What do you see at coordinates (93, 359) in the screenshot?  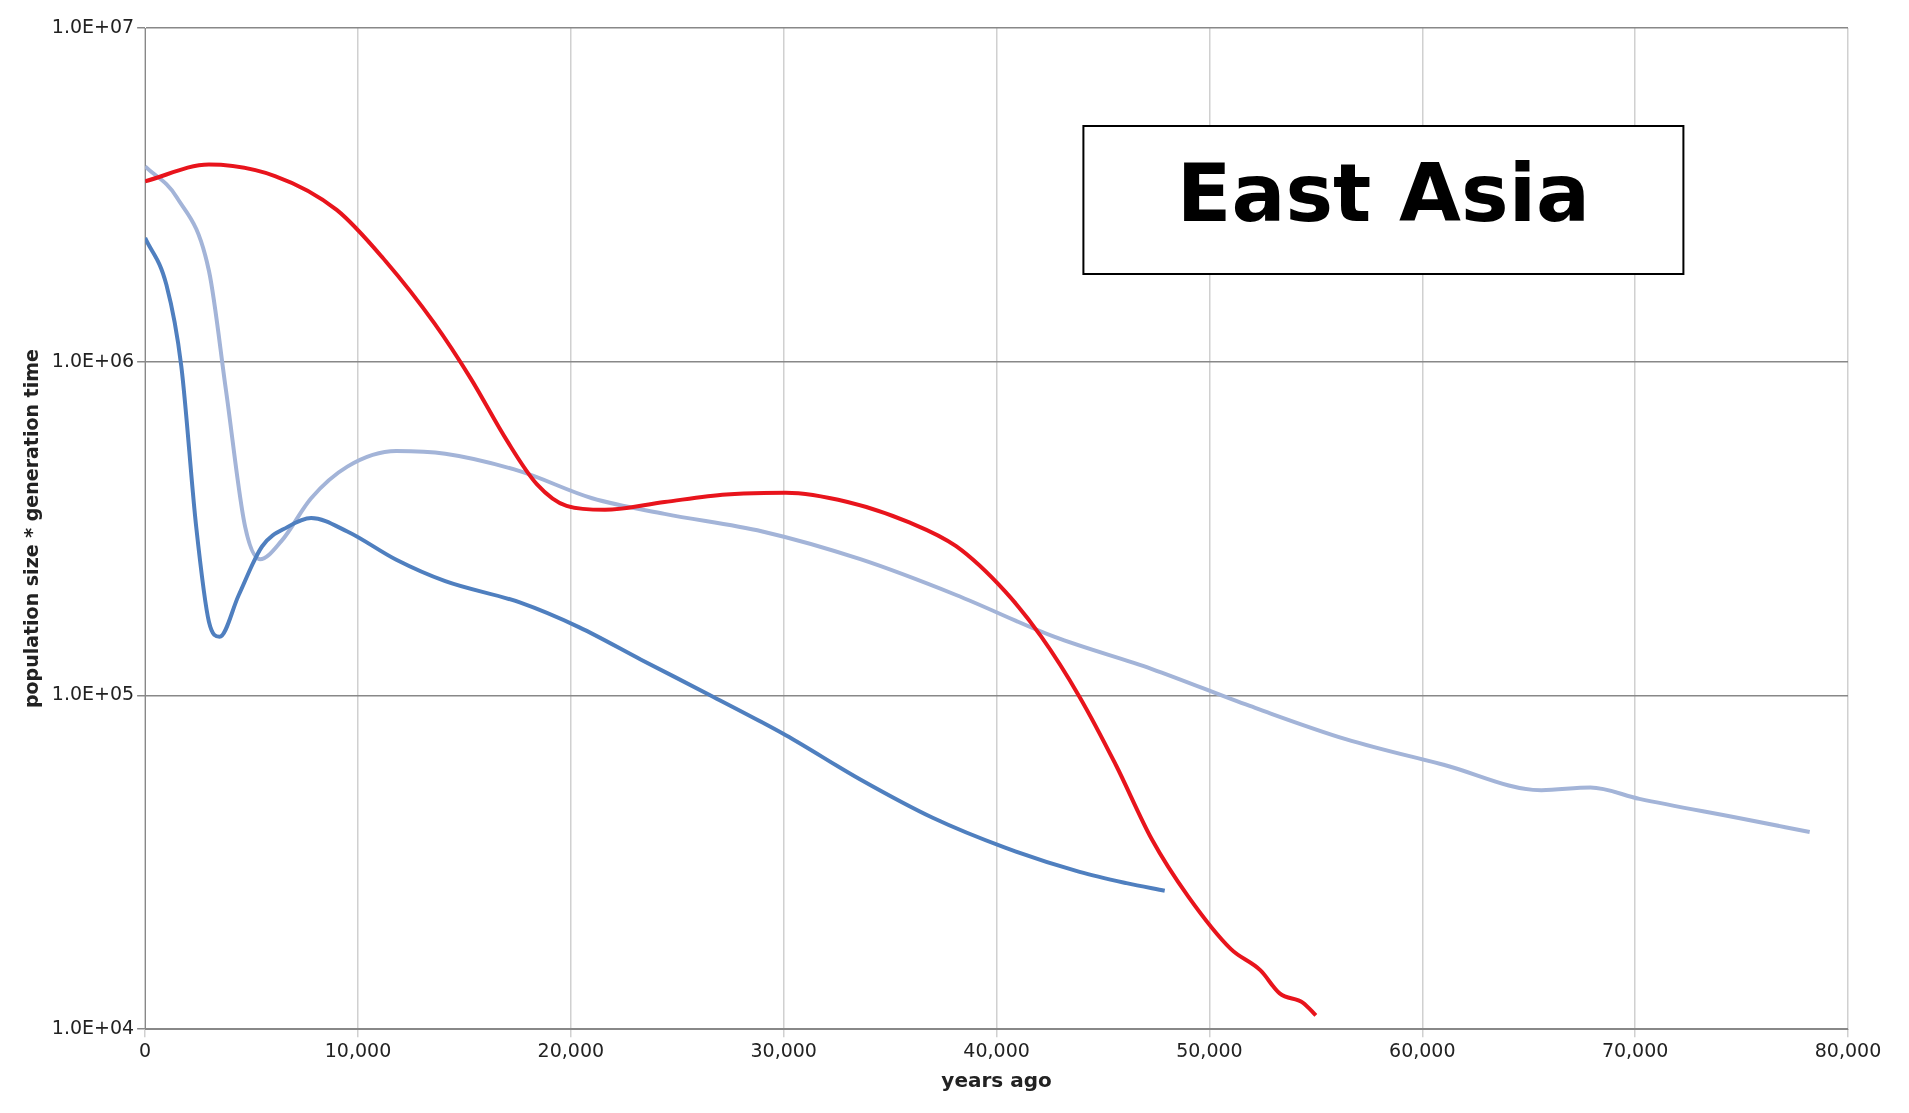 I see `y-tick-label: 1.0E+06` at bounding box center [93, 359].